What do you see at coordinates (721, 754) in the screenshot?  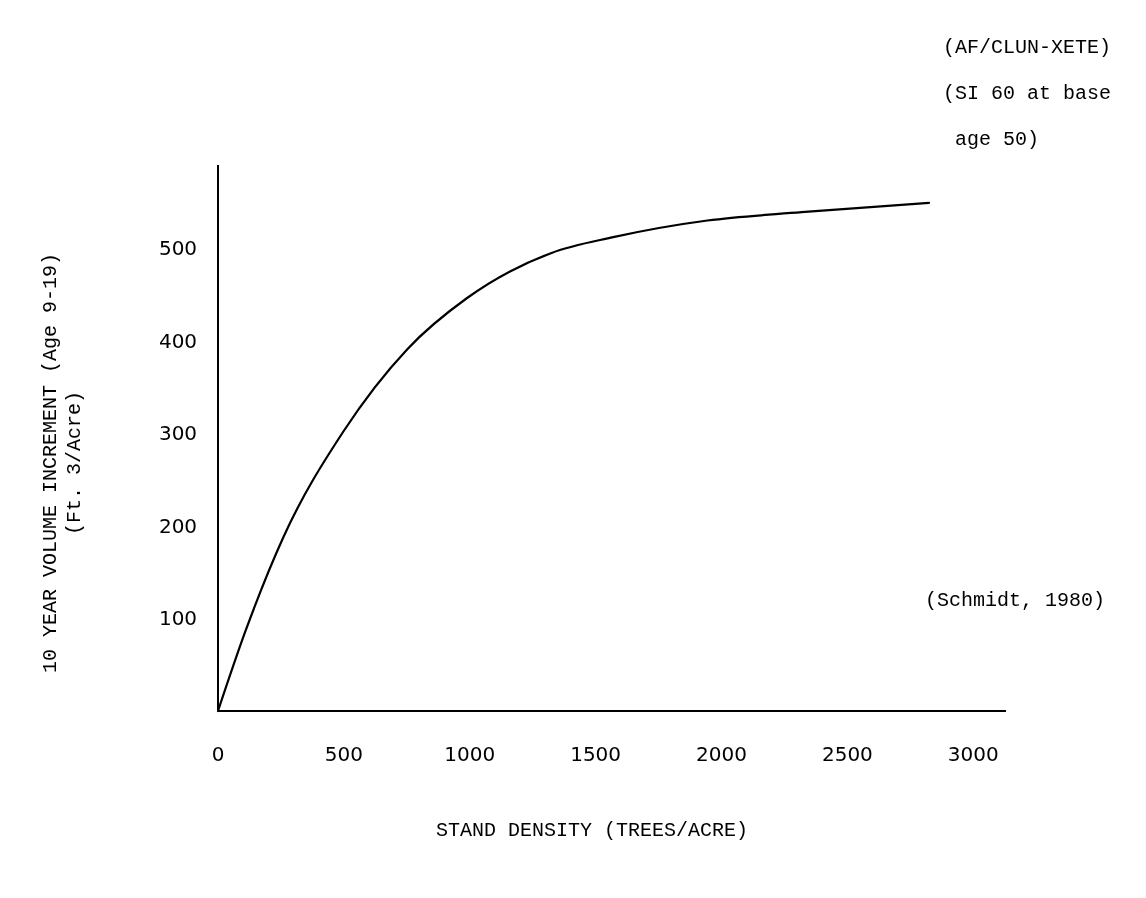 I see `x-tick-label: 2000` at bounding box center [721, 754].